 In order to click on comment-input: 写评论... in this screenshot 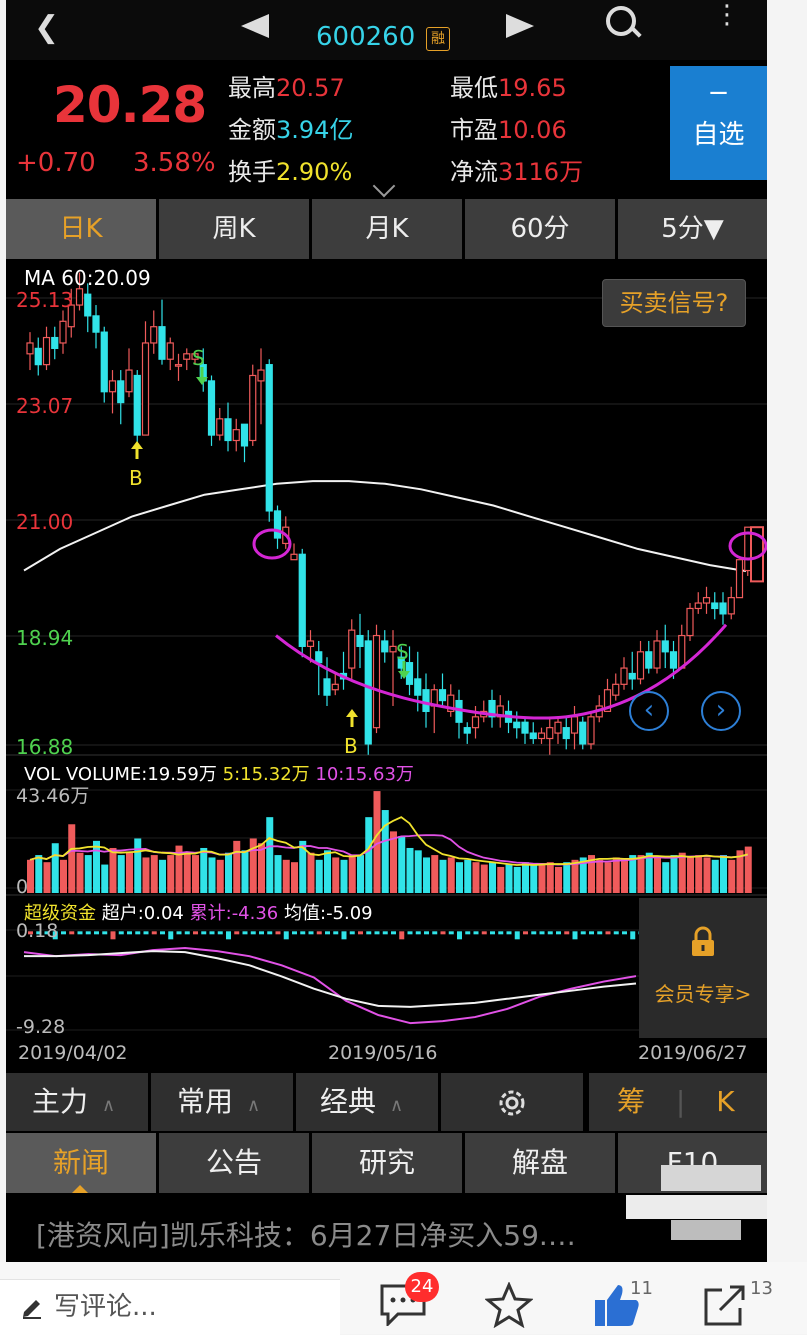, I will do `click(170, 1307)`.